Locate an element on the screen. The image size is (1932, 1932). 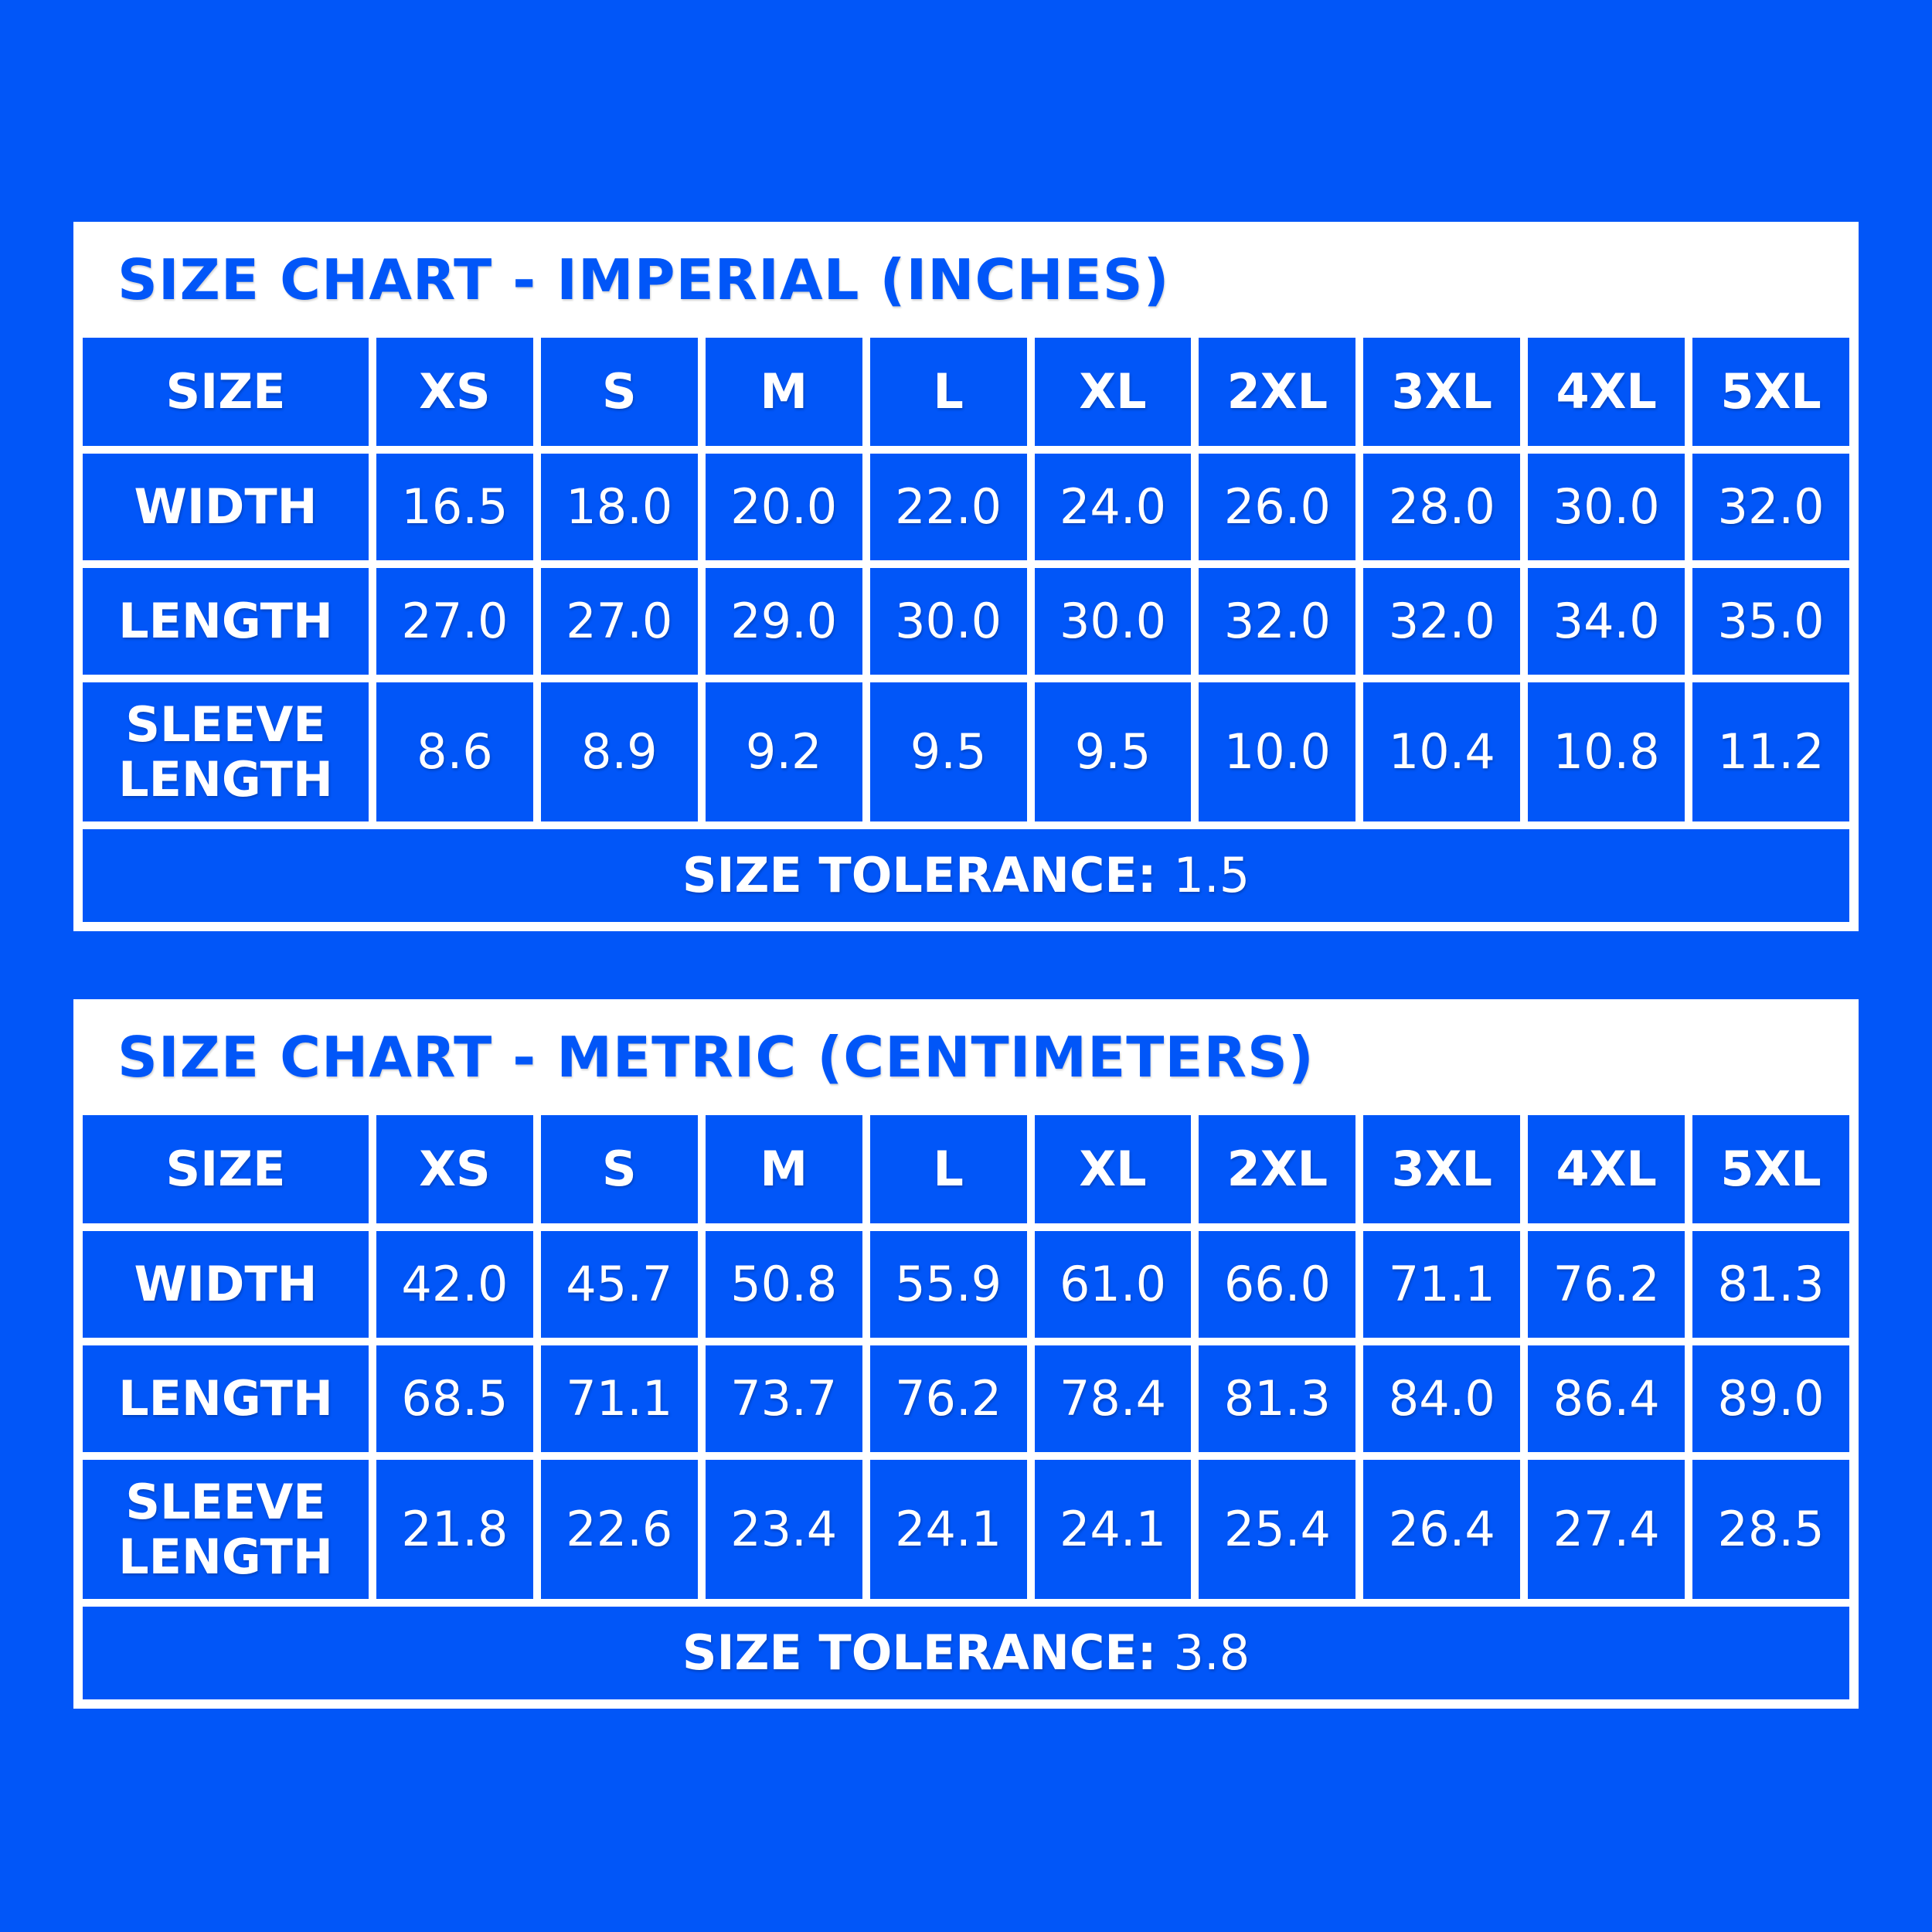
value-cell: 18.0 is located at coordinates (619, 507).